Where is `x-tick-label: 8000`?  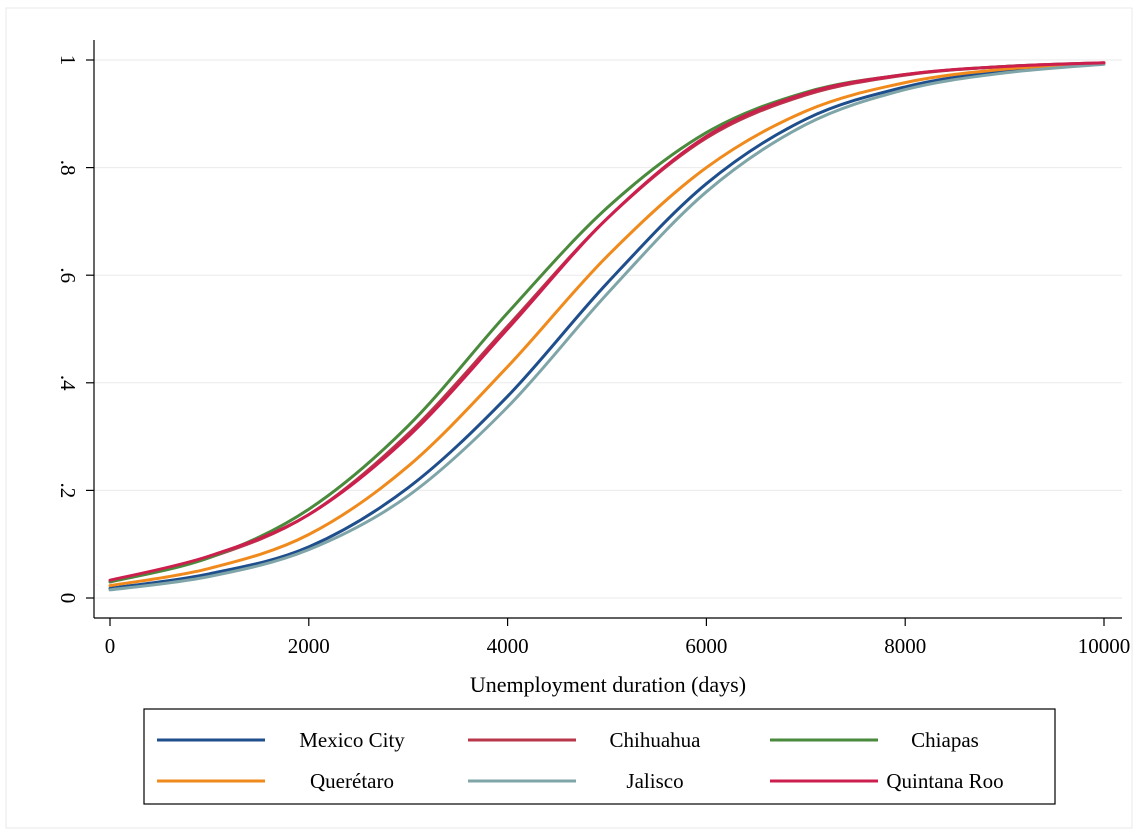
x-tick-label: 8000 is located at coordinates (905, 646).